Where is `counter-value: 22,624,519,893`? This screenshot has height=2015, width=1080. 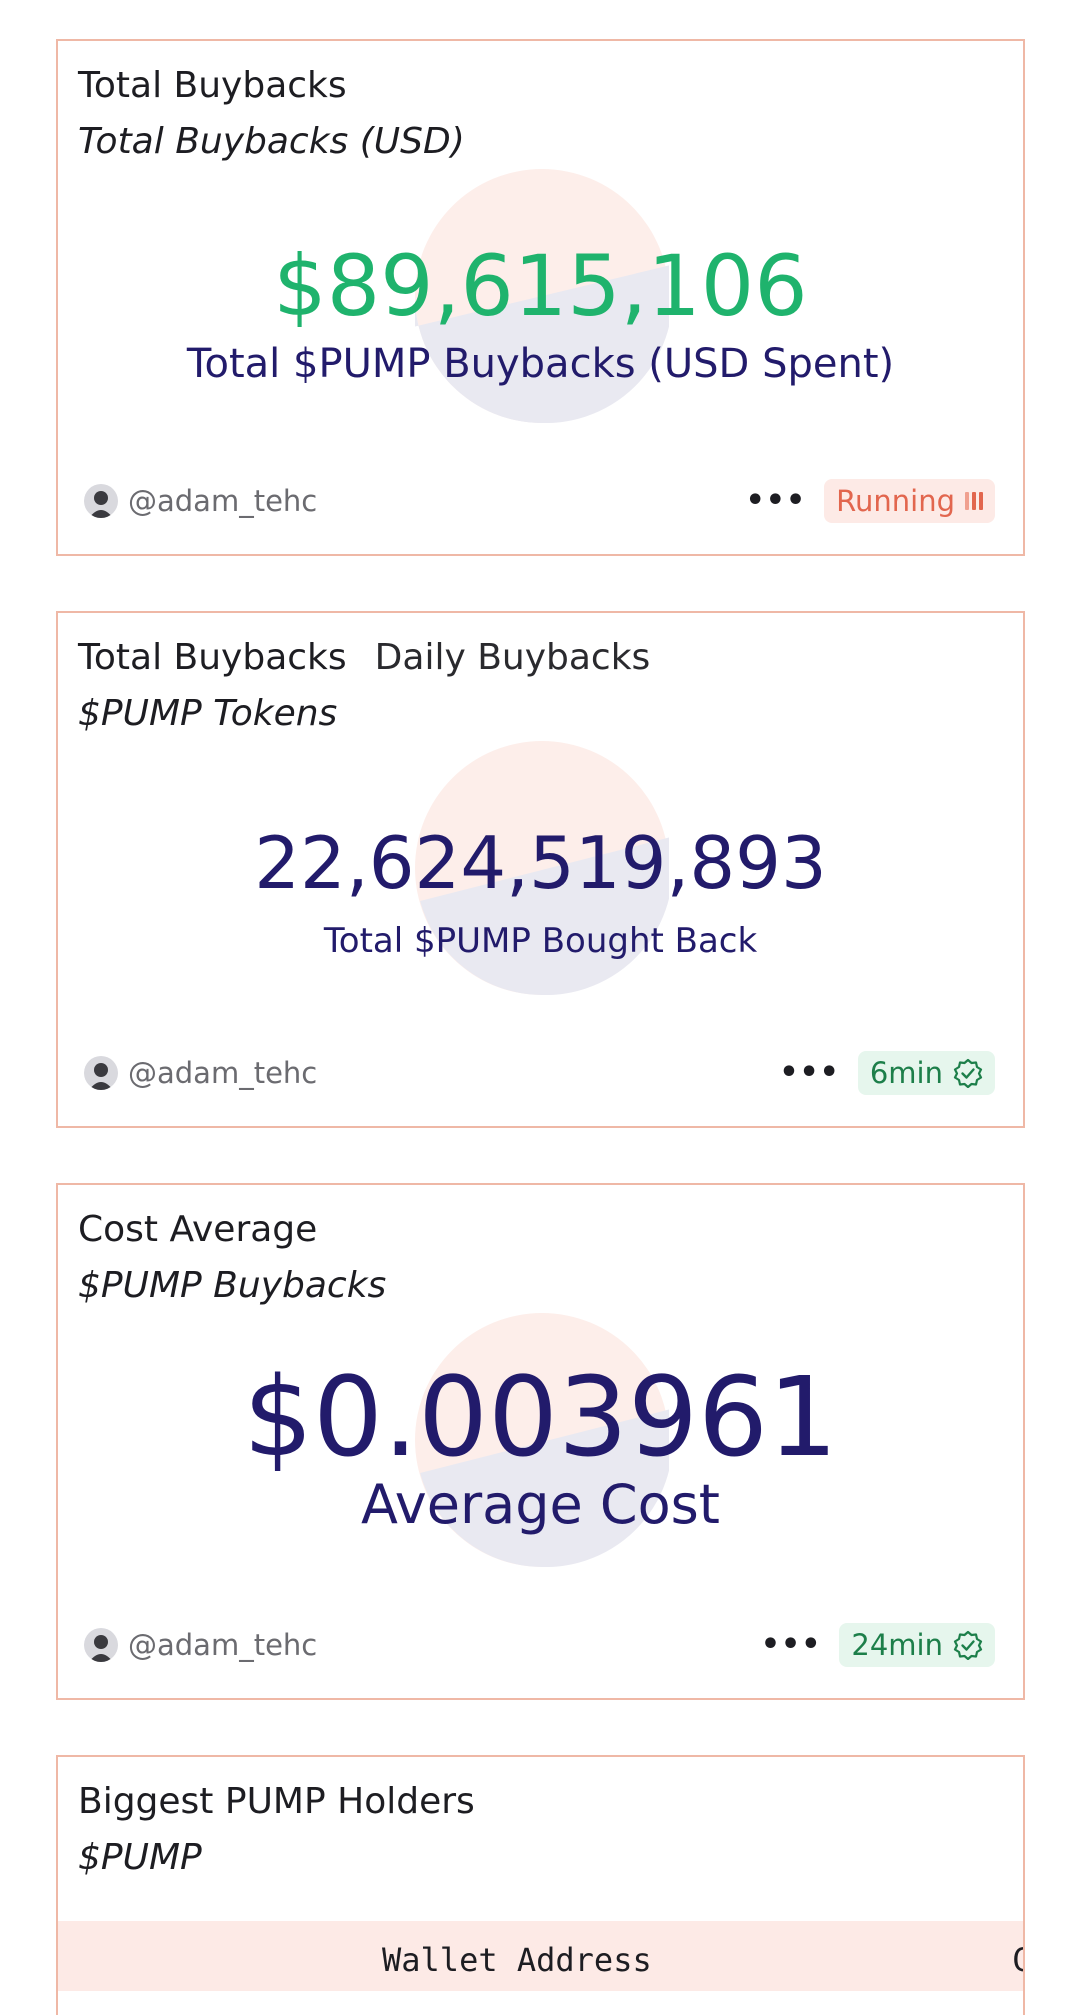
counter-value: 22,624,519,893 is located at coordinates (540, 863).